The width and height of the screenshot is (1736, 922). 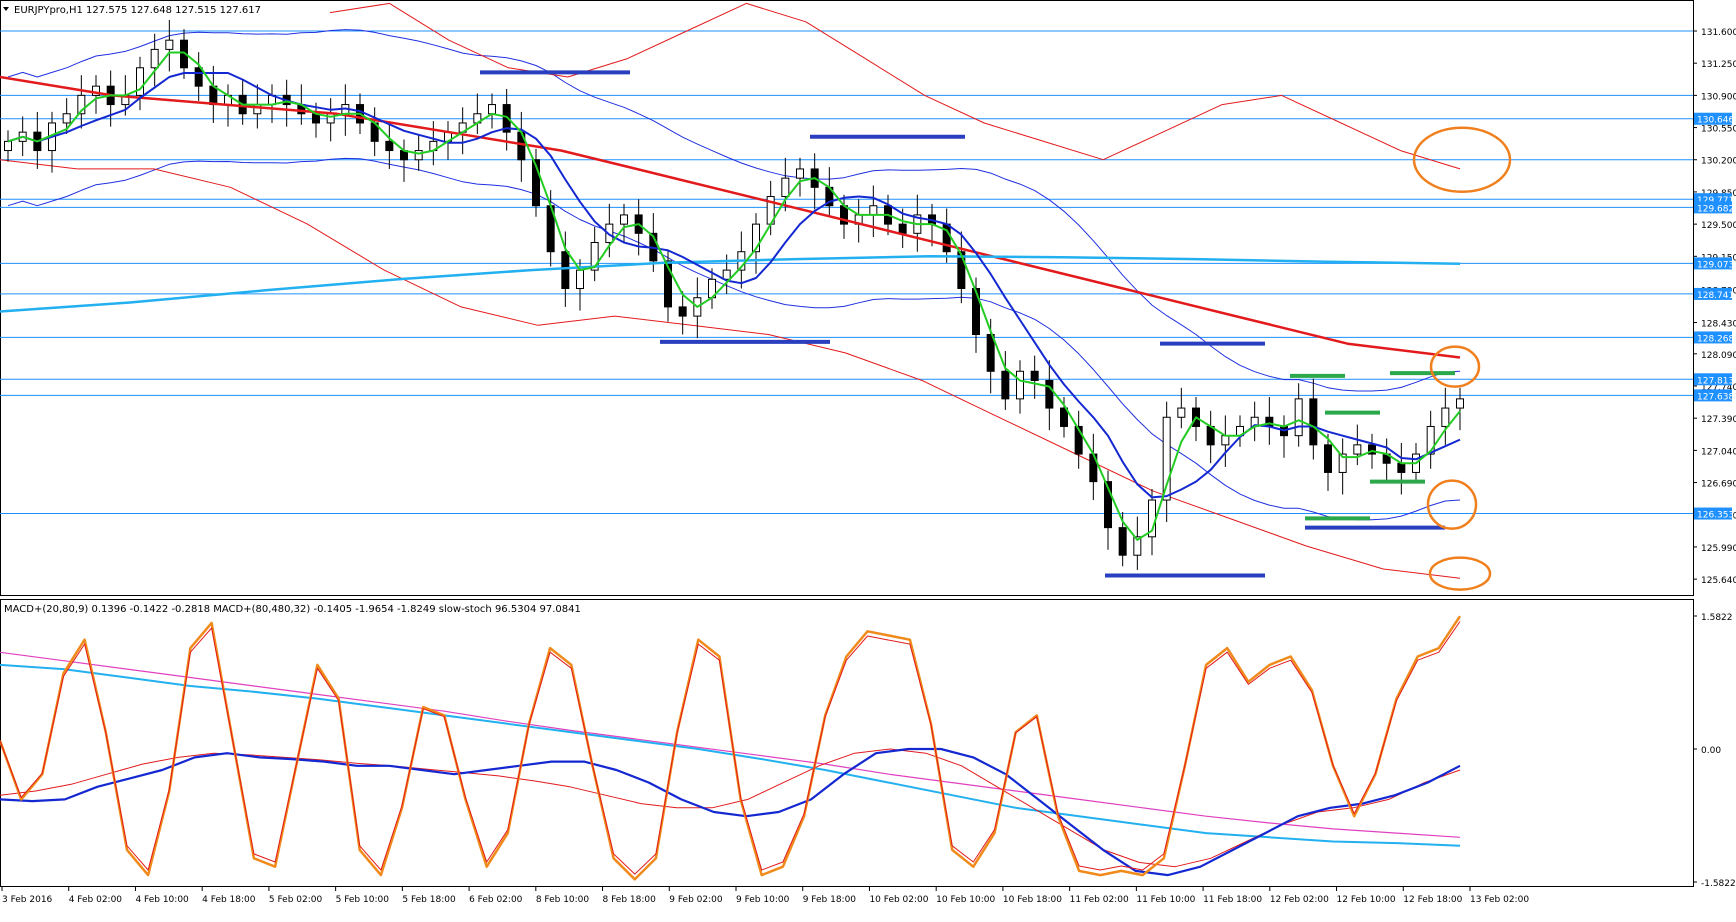 I want to click on indicator-tick-label: 0.00, so click(x=1711, y=751).